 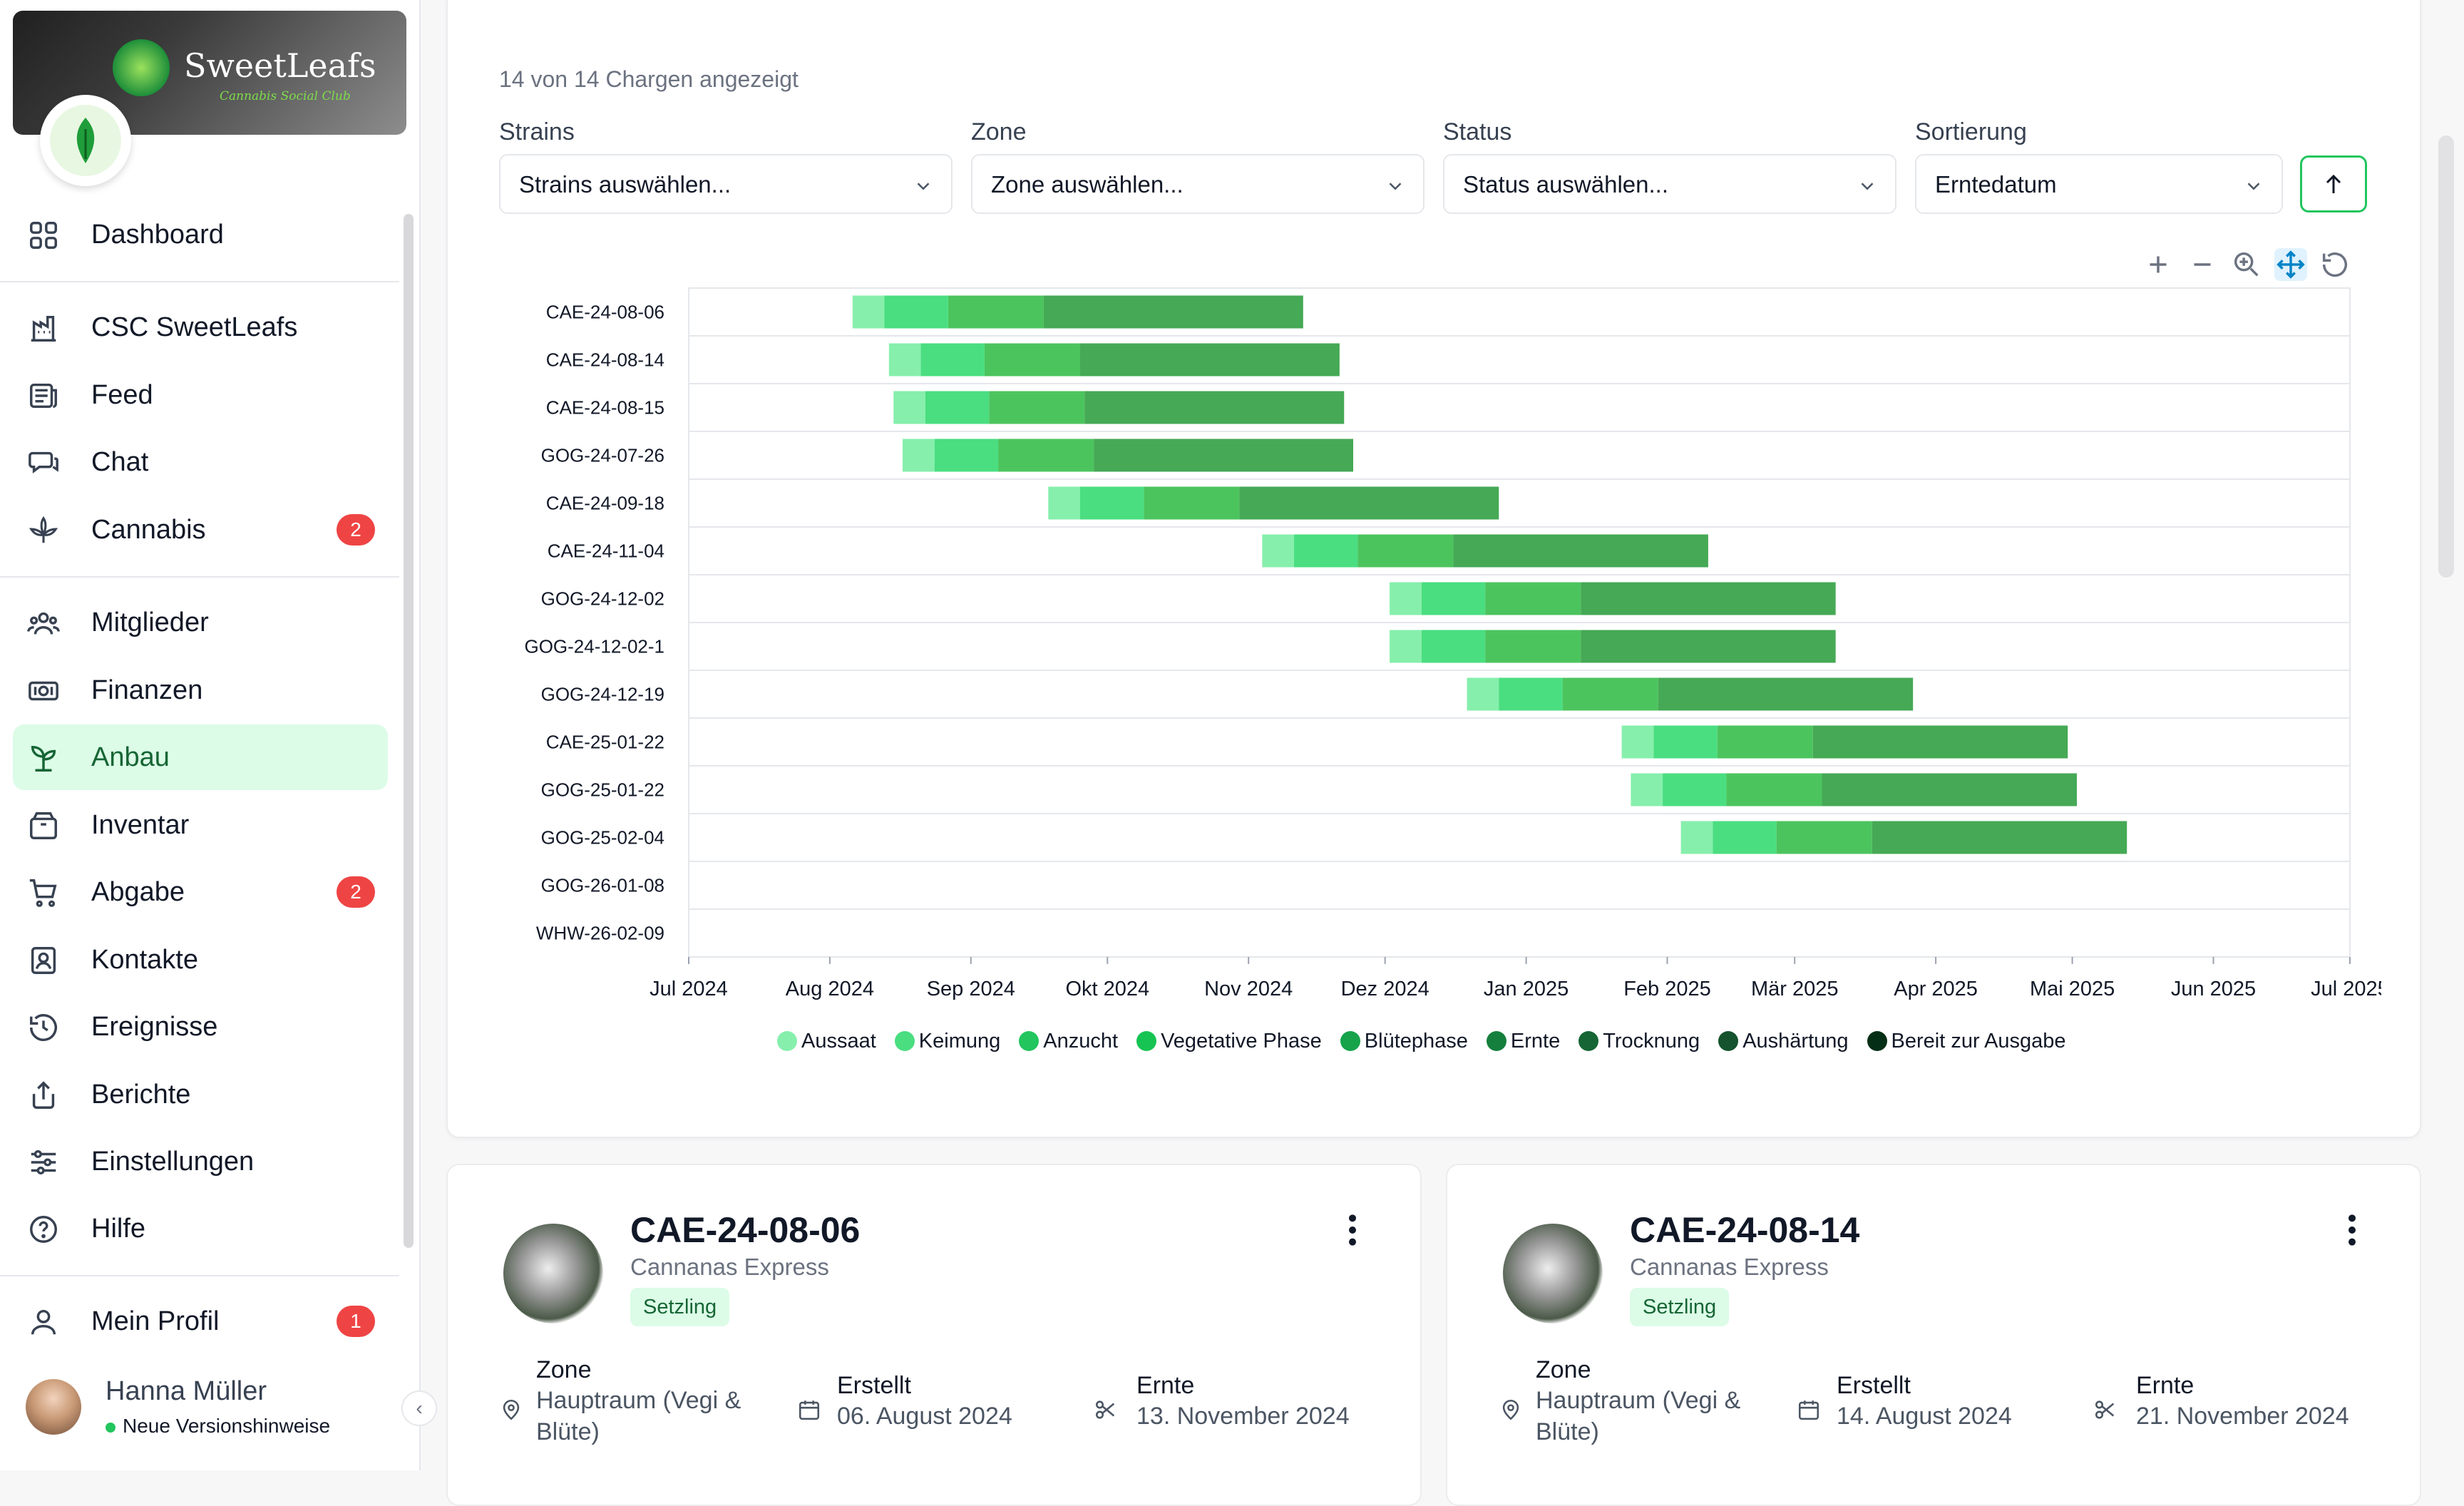 What do you see at coordinates (2333, 184) in the screenshot?
I see `sort-direction-button` at bounding box center [2333, 184].